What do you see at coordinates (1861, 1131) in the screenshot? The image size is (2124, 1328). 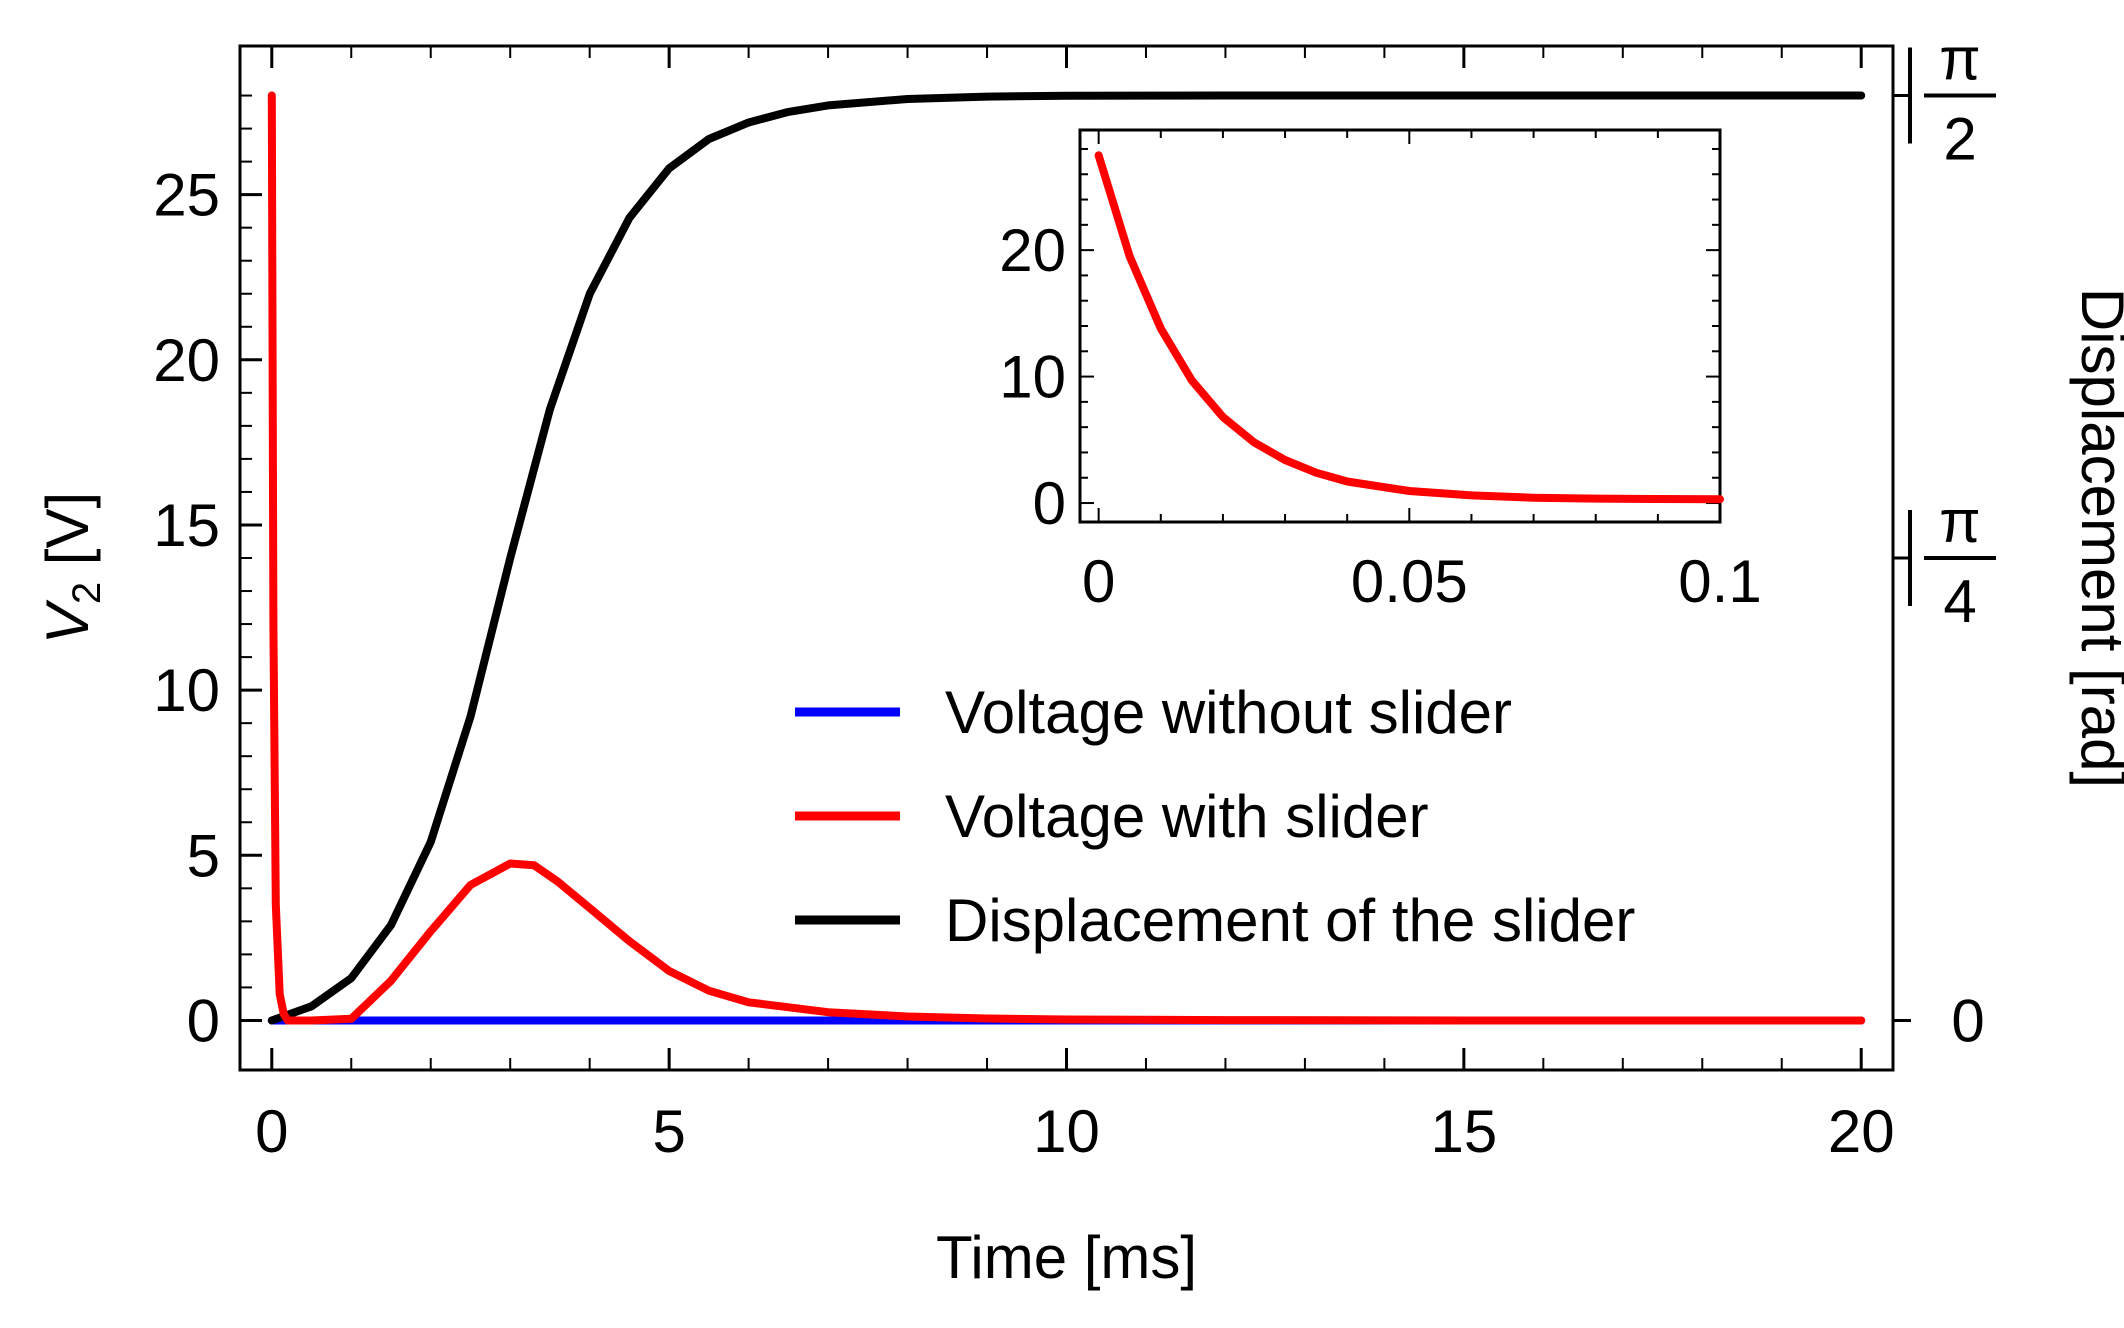 I see `x-tick-label: 20` at bounding box center [1861, 1131].